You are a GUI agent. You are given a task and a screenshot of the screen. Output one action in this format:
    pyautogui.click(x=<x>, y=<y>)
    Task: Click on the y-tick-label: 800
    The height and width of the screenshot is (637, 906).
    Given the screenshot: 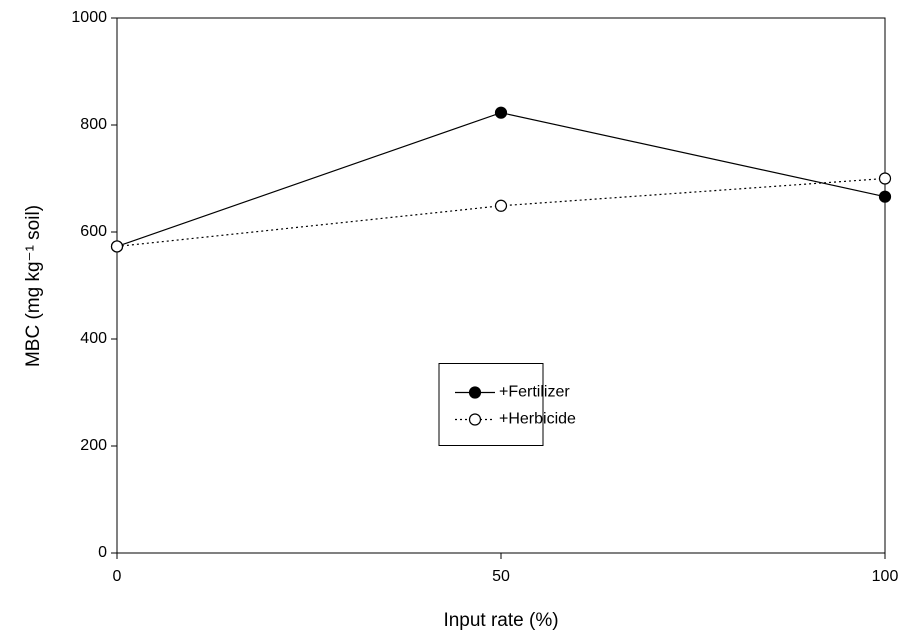 What is the action you would take?
    pyautogui.click(x=93, y=124)
    